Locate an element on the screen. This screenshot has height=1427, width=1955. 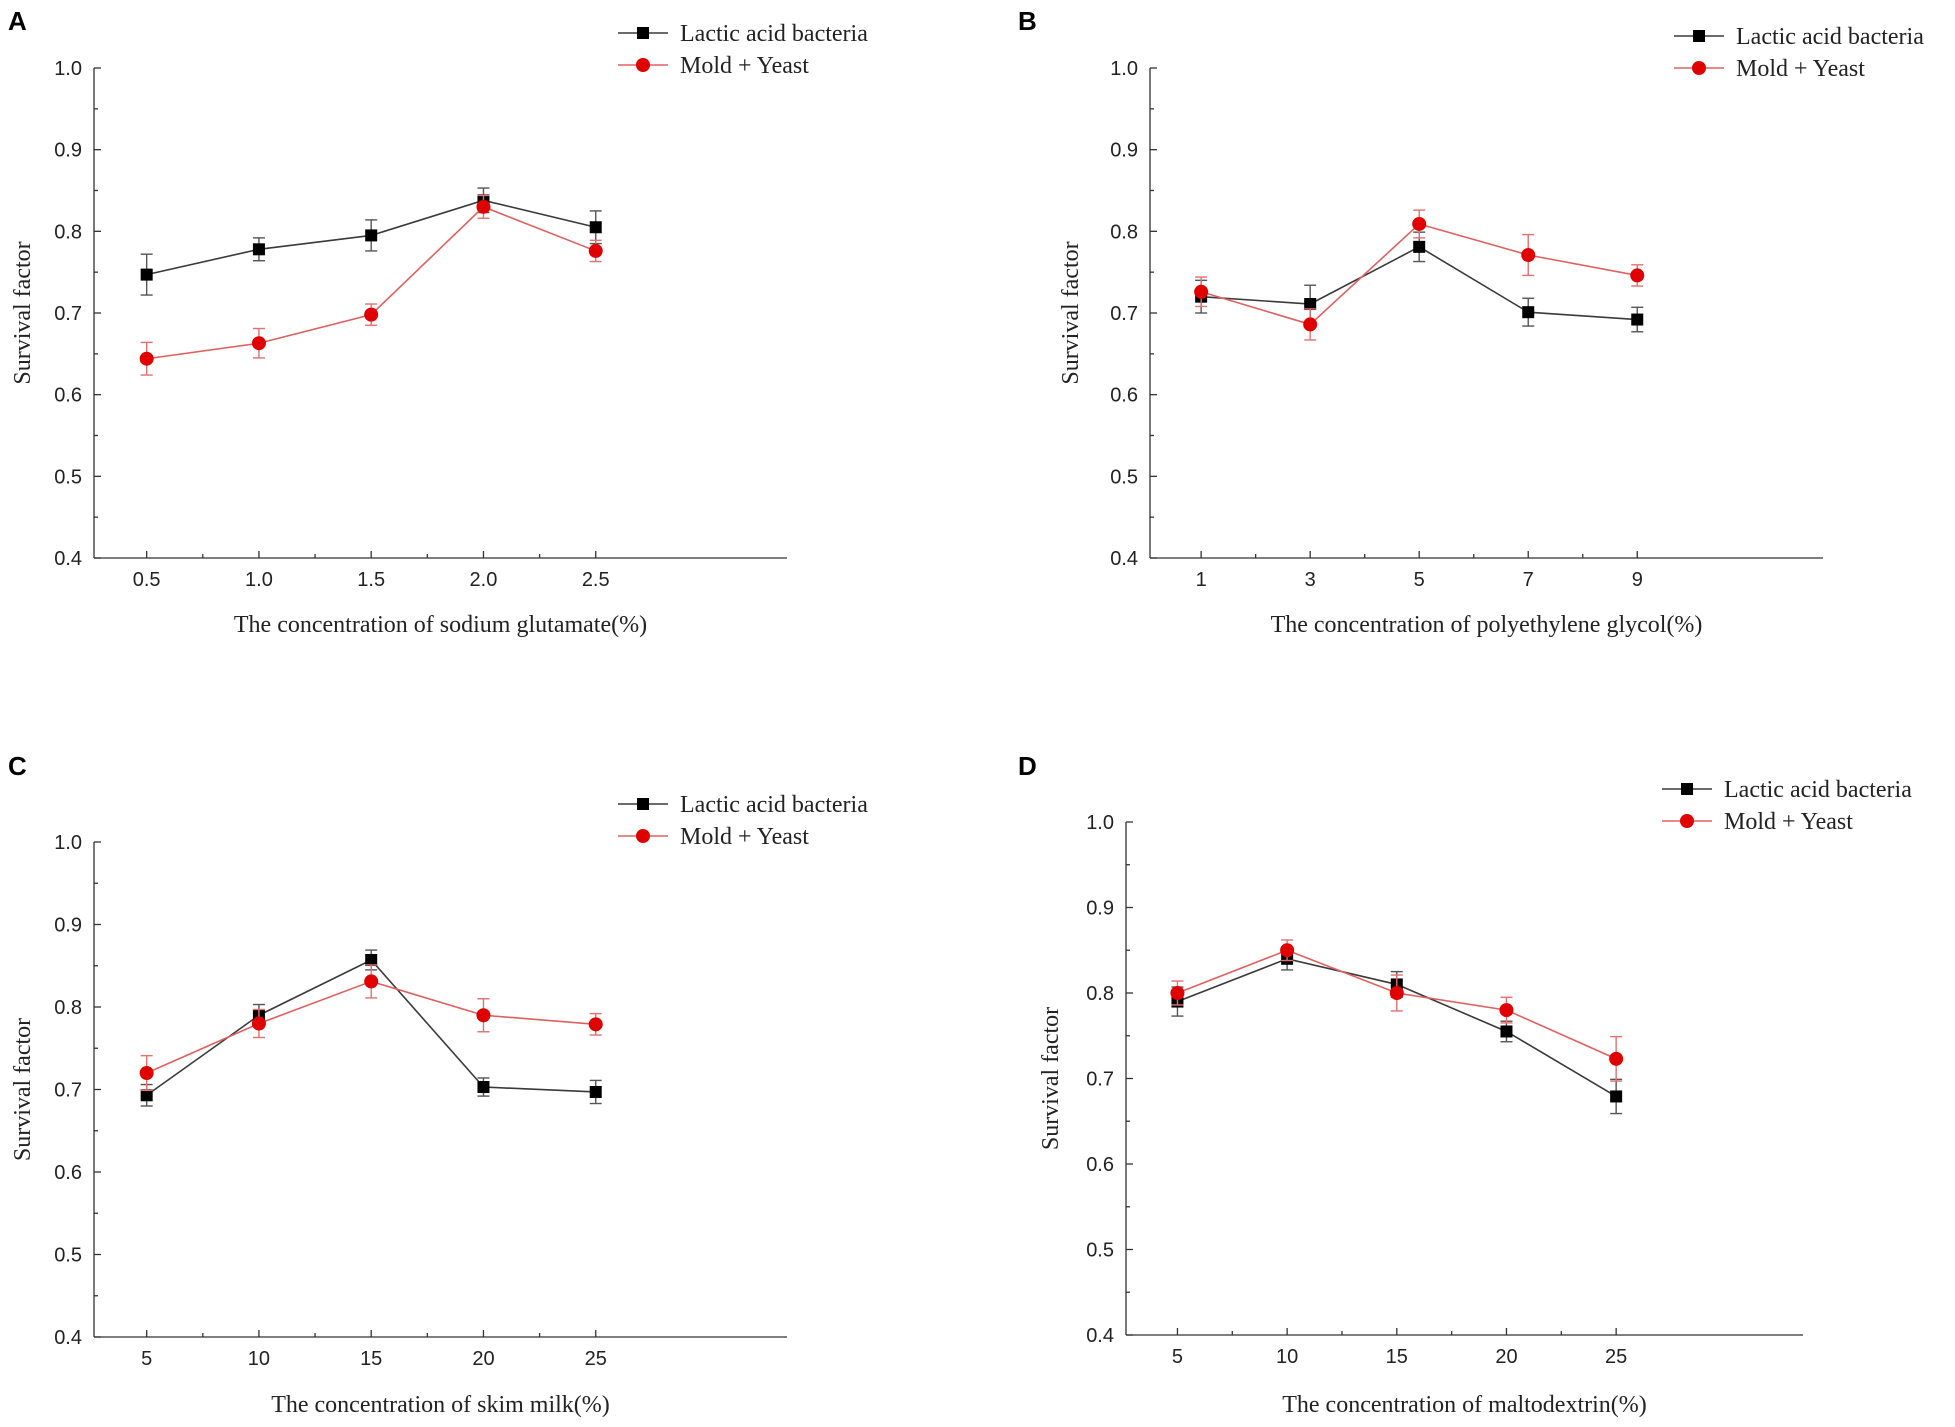
panel-letter: D is located at coordinates (1027, 766).